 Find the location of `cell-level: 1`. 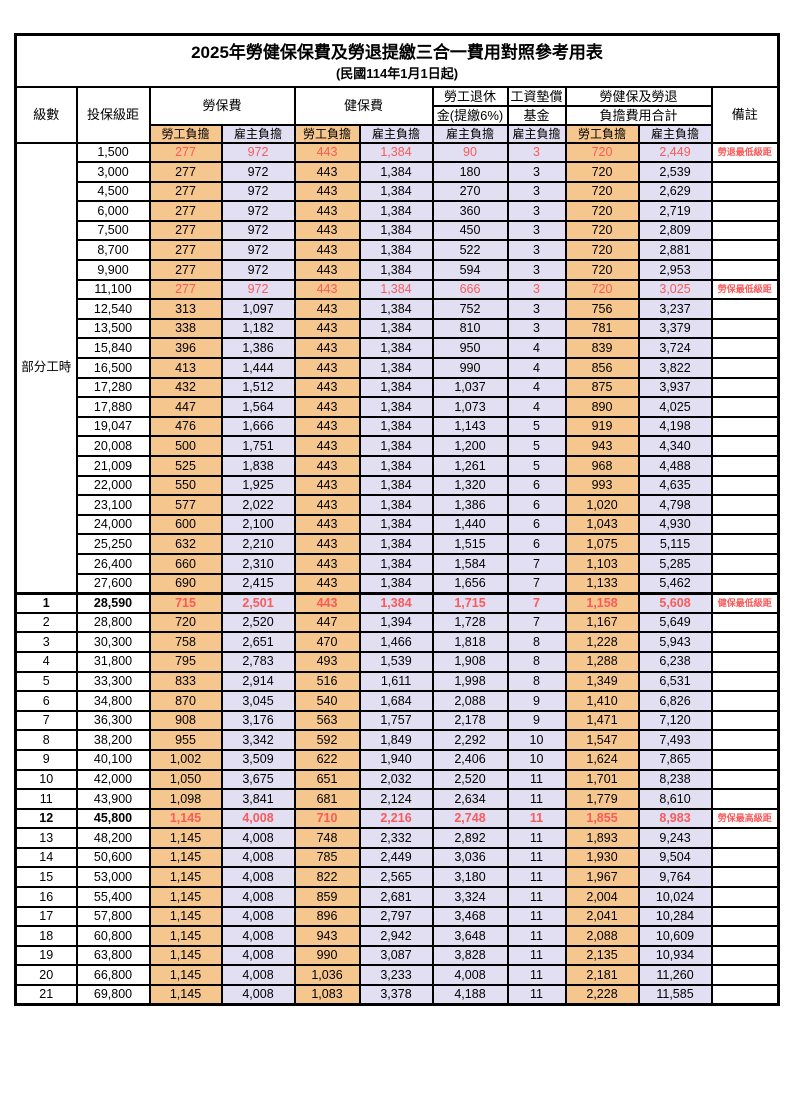

cell-level: 1 is located at coordinates (46, 602).